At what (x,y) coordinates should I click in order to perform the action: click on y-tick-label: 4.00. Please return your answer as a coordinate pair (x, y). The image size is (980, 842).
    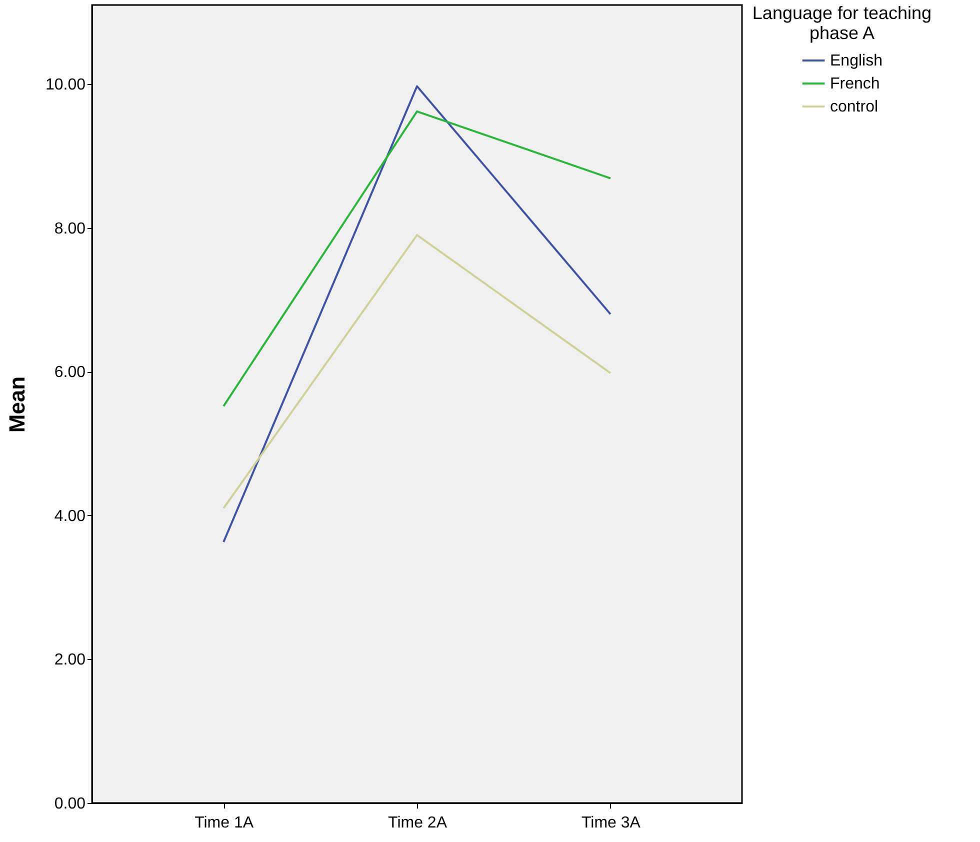
    Looking at the image, I should click on (70, 516).